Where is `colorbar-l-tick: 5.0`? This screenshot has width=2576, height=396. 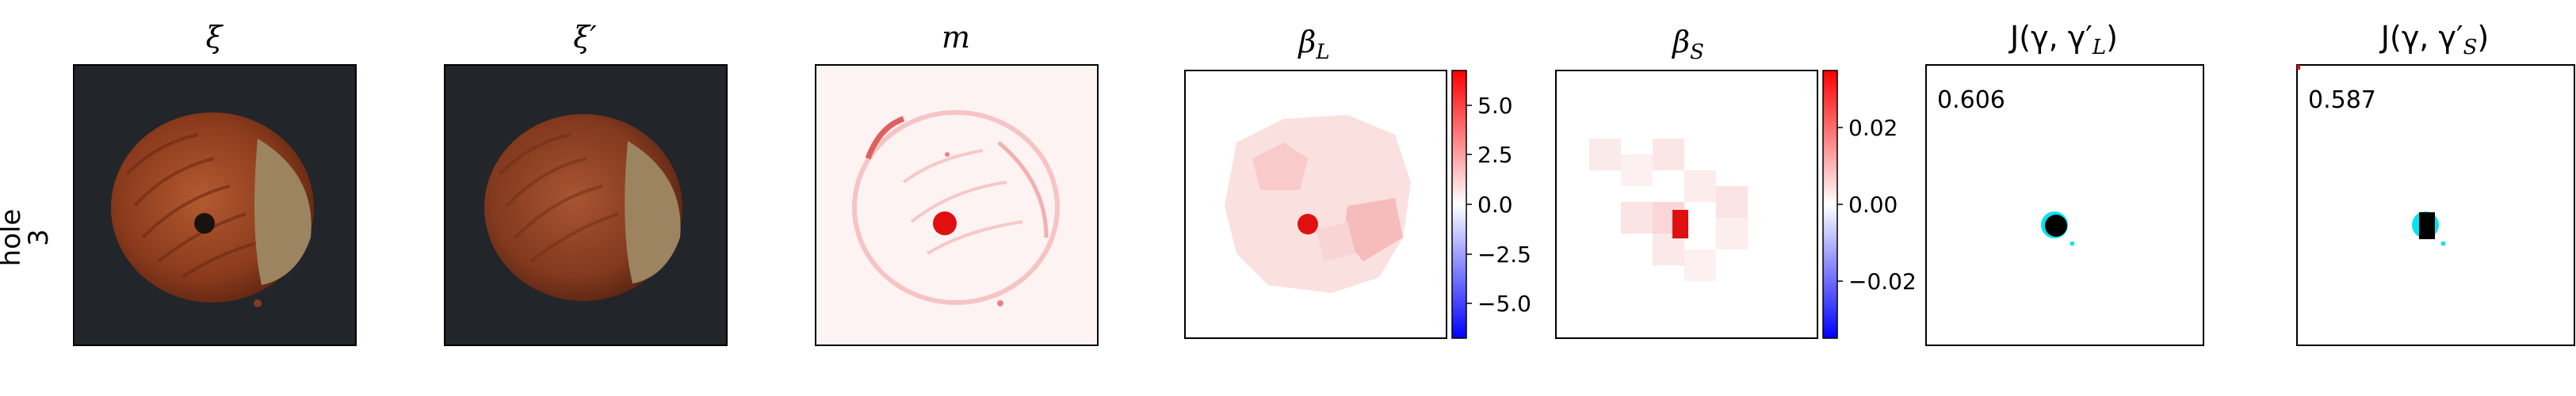 colorbar-l-tick: 5.0 is located at coordinates (1495, 106).